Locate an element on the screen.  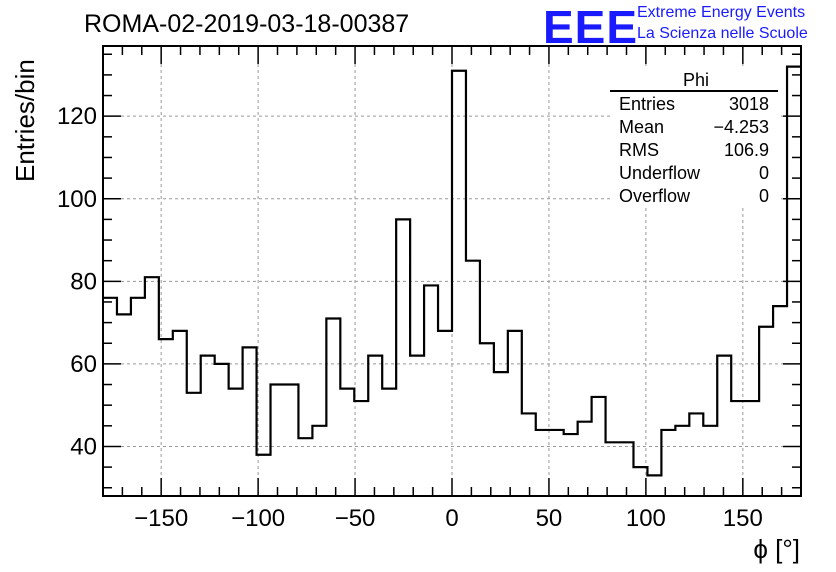
stats-row-label: Underflow is located at coordinates (660, 173).